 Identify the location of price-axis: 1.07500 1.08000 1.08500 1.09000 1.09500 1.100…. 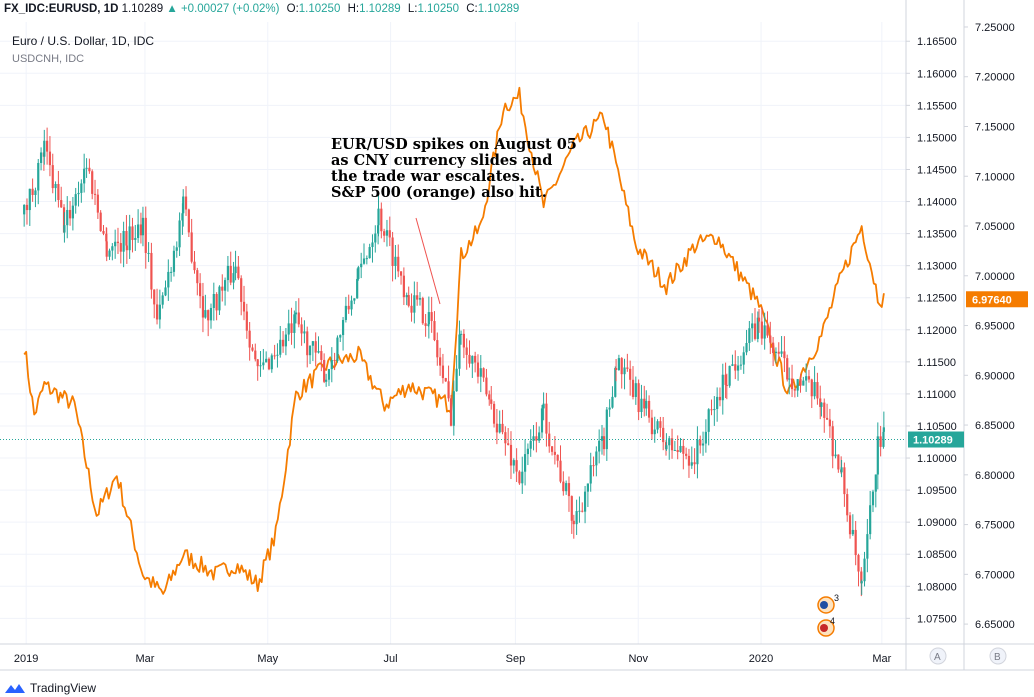
(960, 326).